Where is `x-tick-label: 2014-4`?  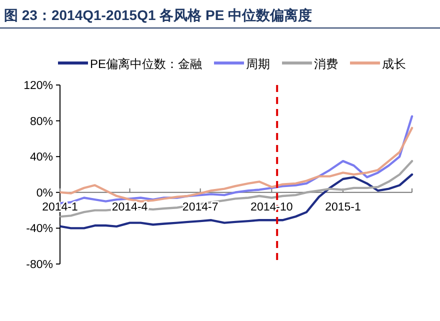 x-tick-label: 2014-4 is located at coordinates (130, 207).